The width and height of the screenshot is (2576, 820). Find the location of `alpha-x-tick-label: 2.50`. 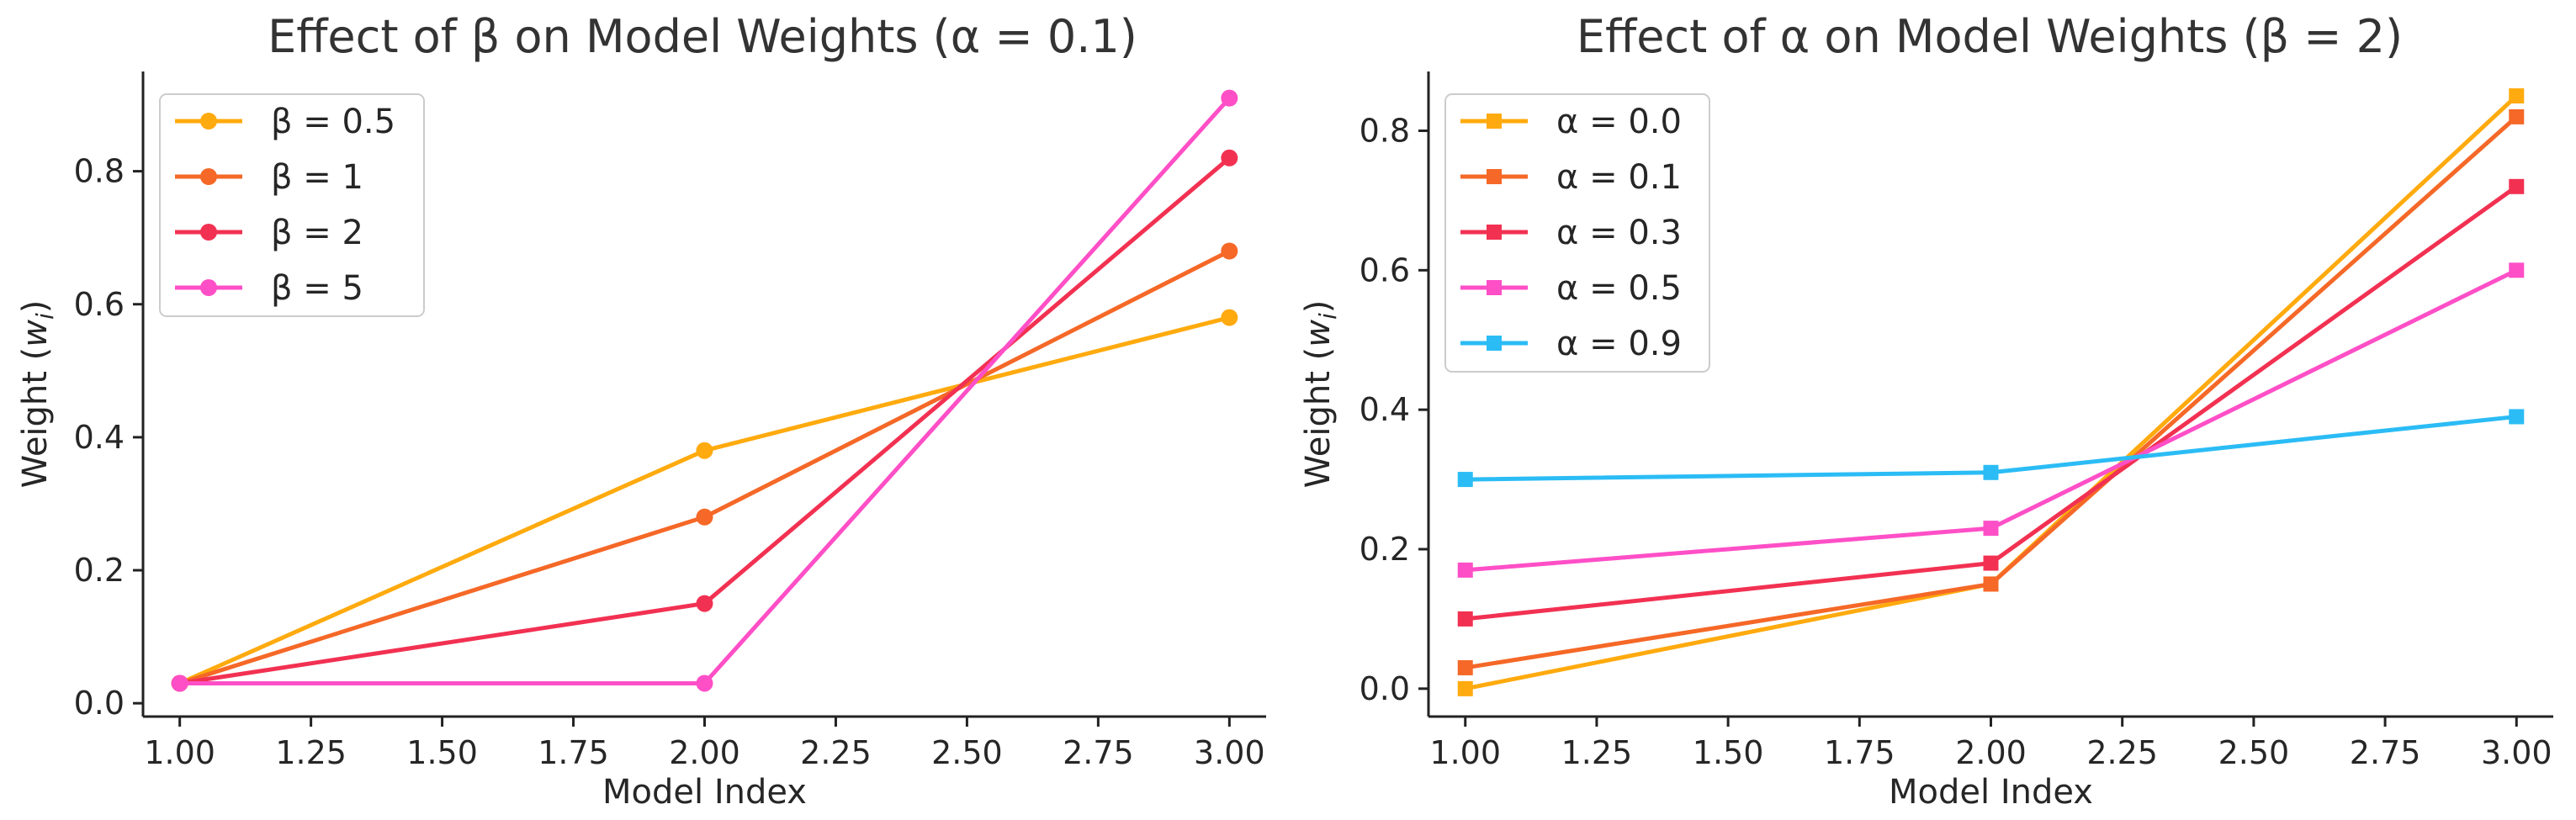

alpha-x-tick-label: 2.50 is located at coordinates (2254, 752).